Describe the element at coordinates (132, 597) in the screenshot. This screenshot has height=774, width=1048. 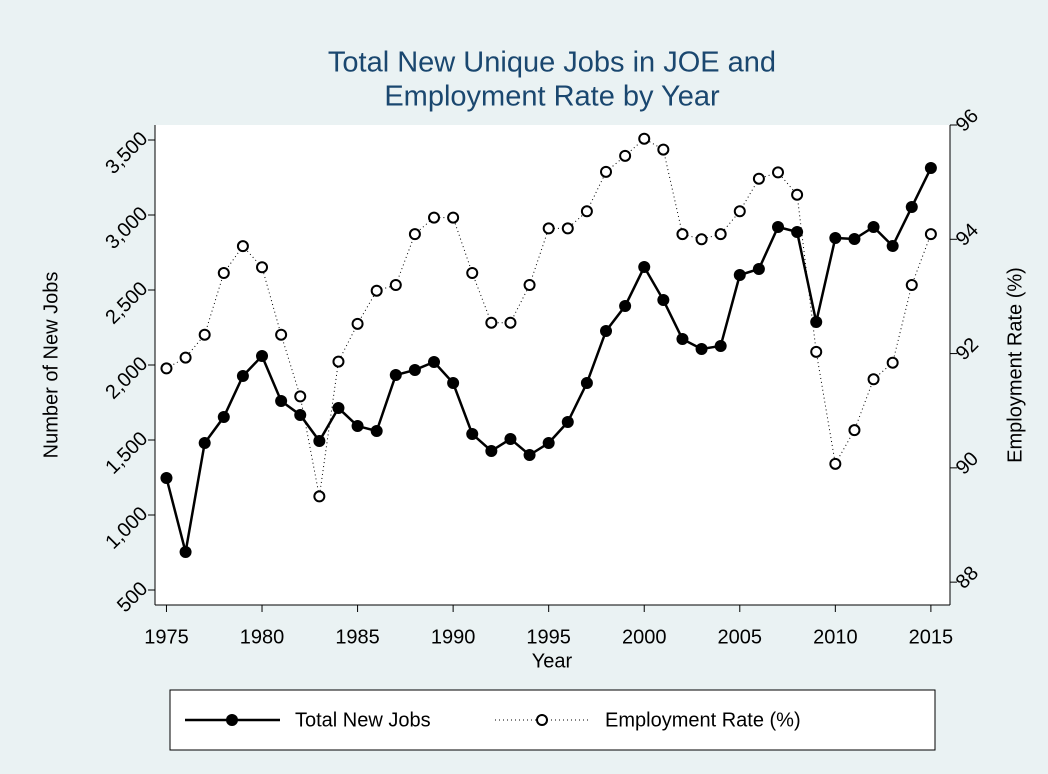
I see `y-tick-label: 500` at that location.